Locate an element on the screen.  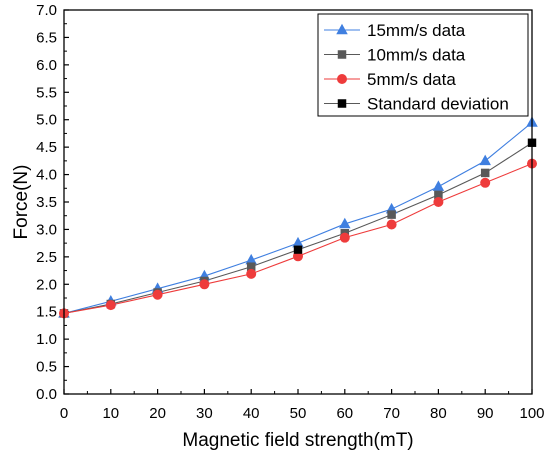
y-tick-label: 6.5 is located at coordinates (46, 37).